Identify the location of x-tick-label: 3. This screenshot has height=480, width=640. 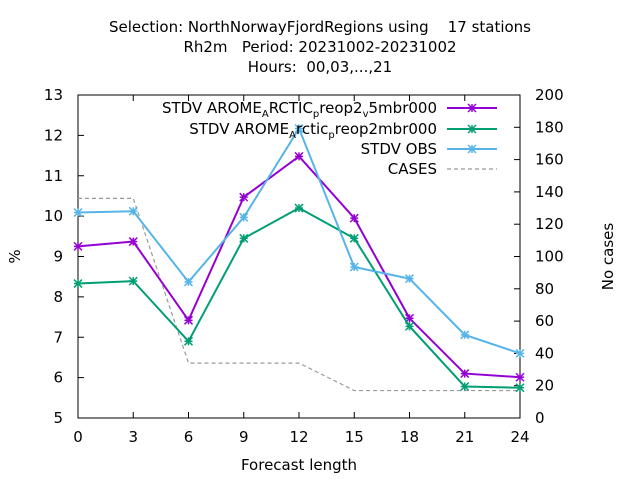
(133, 437).